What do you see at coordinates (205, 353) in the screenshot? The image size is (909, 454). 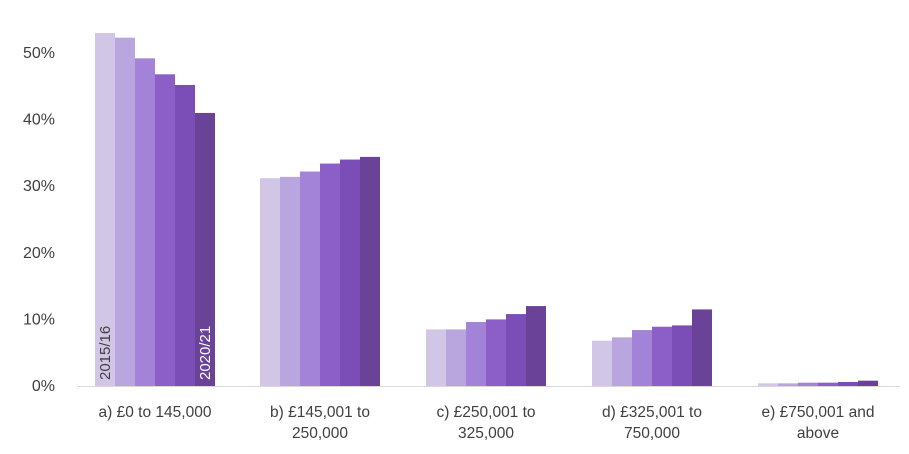 I see `bar-annotation-label: 2020/21` at bounding box center [205, 353].